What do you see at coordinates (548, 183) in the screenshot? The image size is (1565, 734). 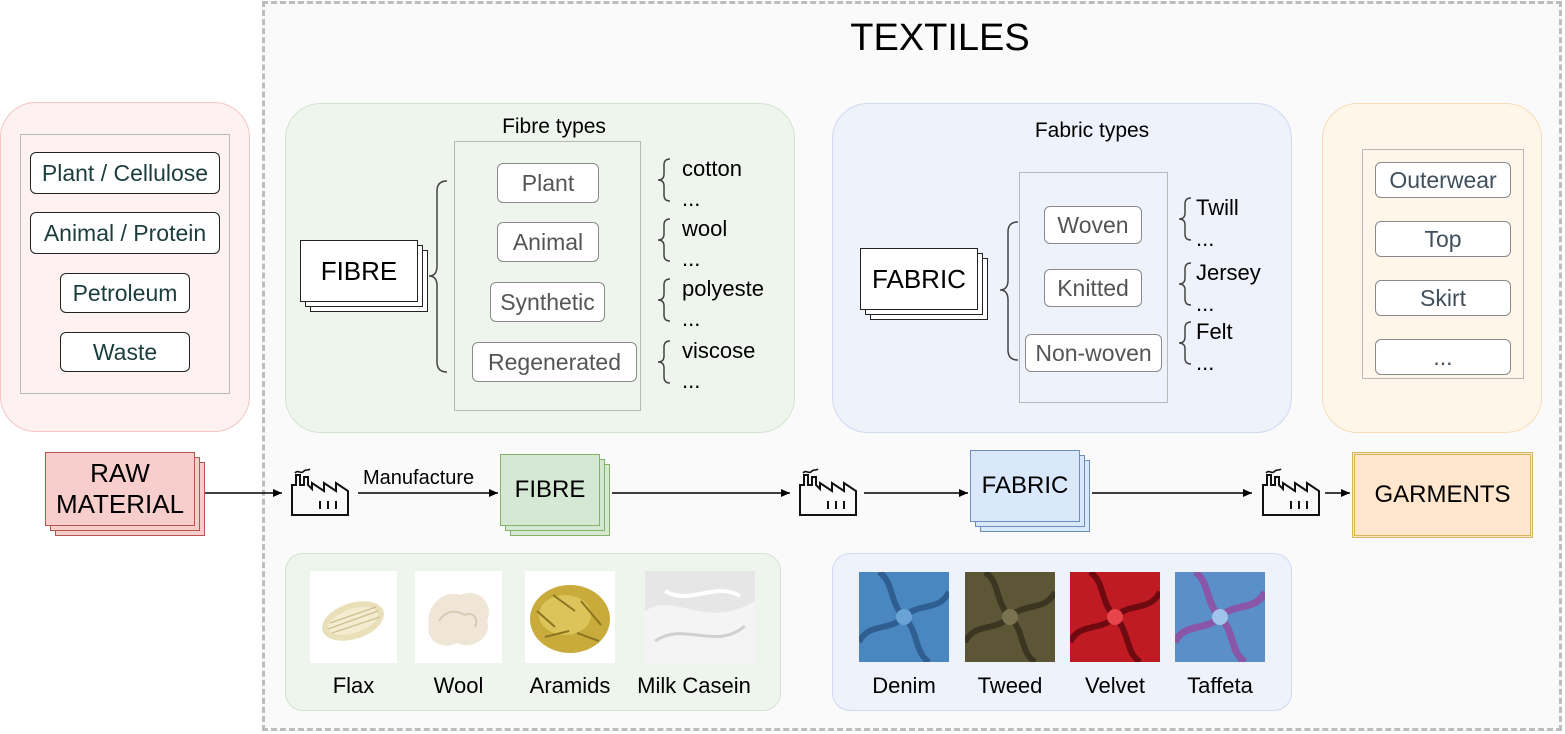 I see `fibre-type-plant: Plant` at bounding box center [548, 183].